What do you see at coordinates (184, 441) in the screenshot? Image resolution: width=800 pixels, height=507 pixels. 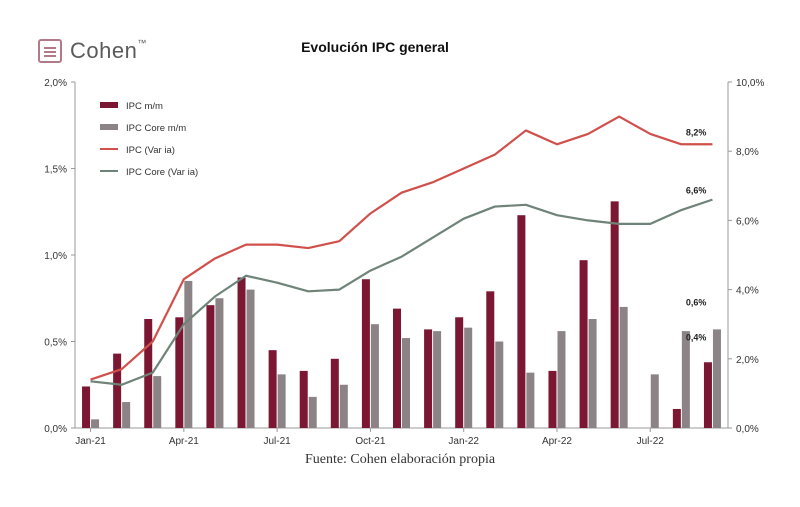 I see `x-tick-label: Apr-21` at bounding box center [184, 441].